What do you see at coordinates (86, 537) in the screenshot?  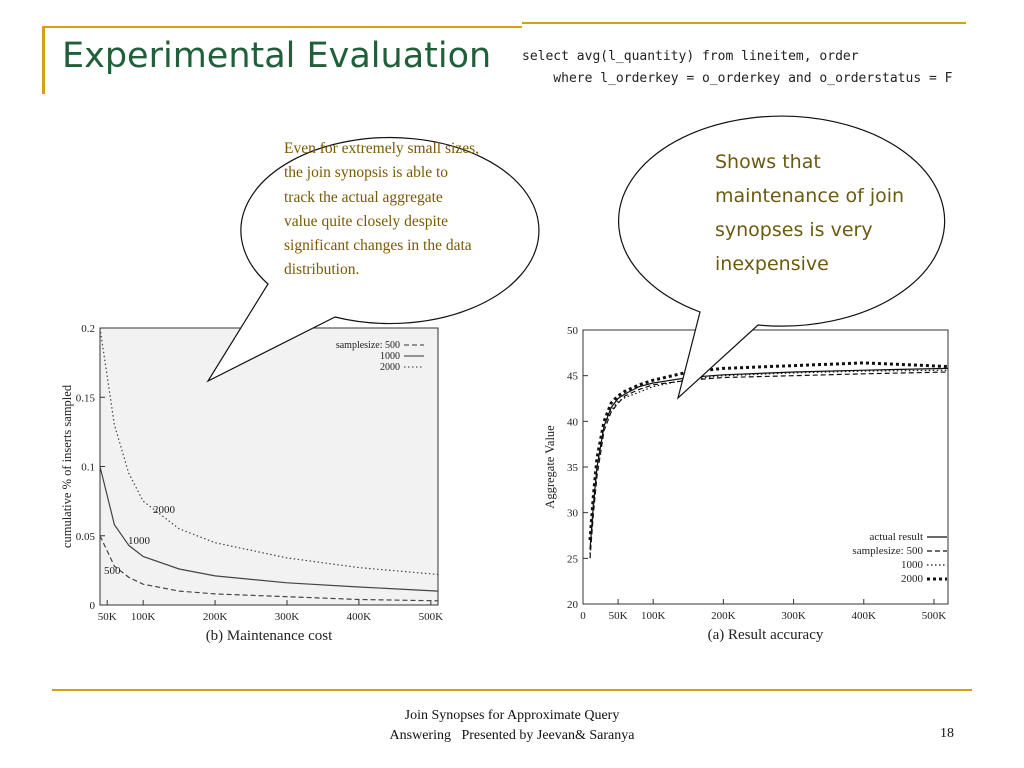 I see `maint-y-tick-label: 0.05` at bounding box center [86, 537].